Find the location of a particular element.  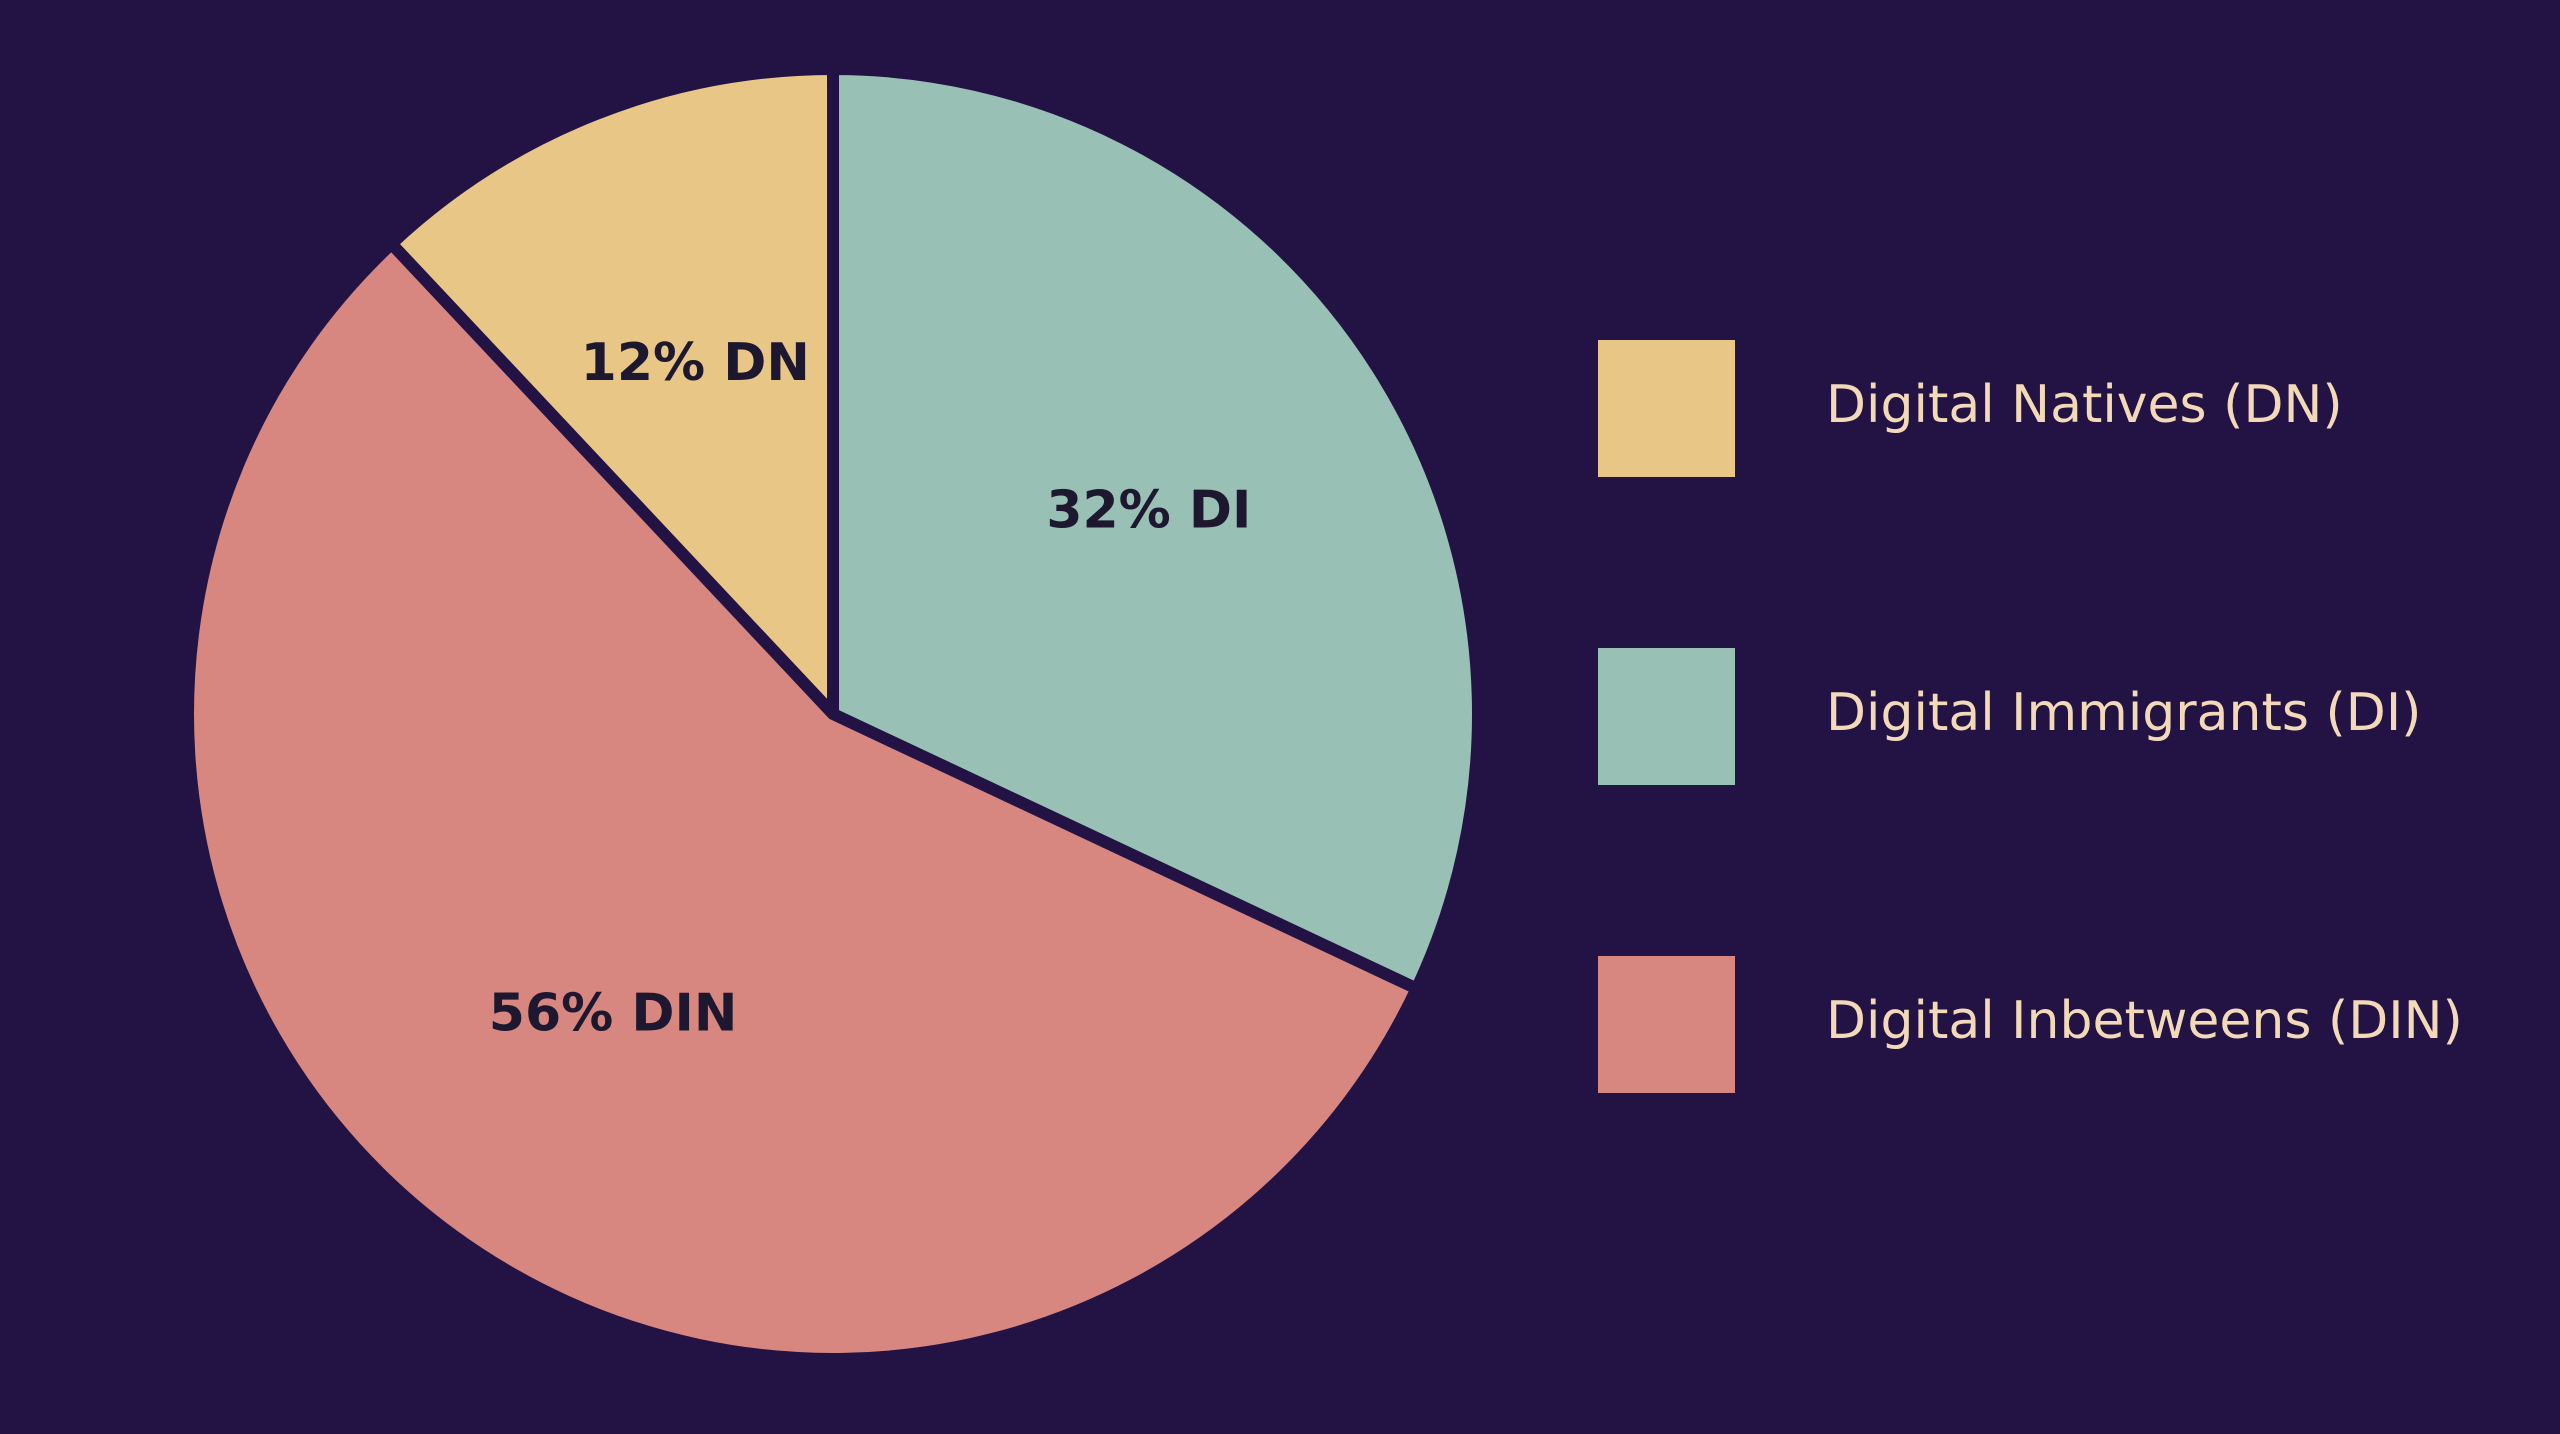

value-label: 12% DN is located at coordinates (695, 363).